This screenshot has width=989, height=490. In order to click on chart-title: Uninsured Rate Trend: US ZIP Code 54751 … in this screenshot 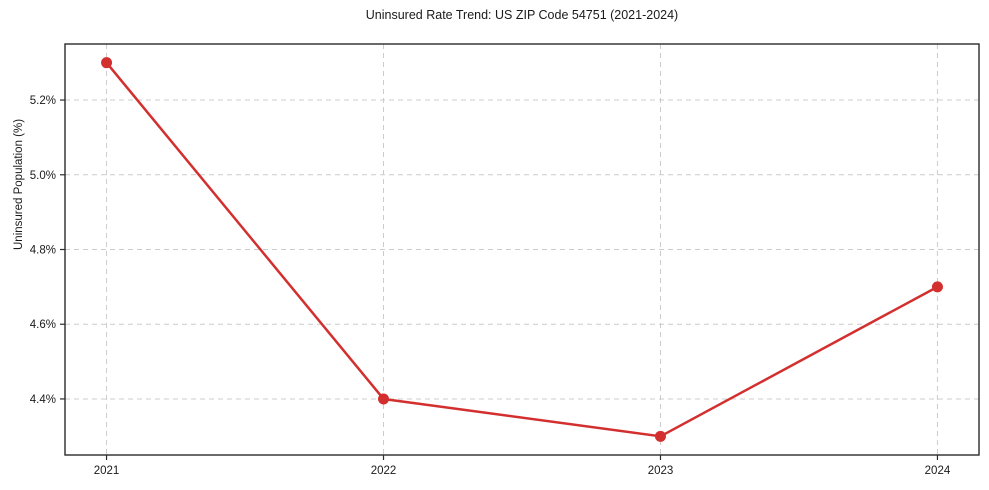, I will do `click(522, 15)`.